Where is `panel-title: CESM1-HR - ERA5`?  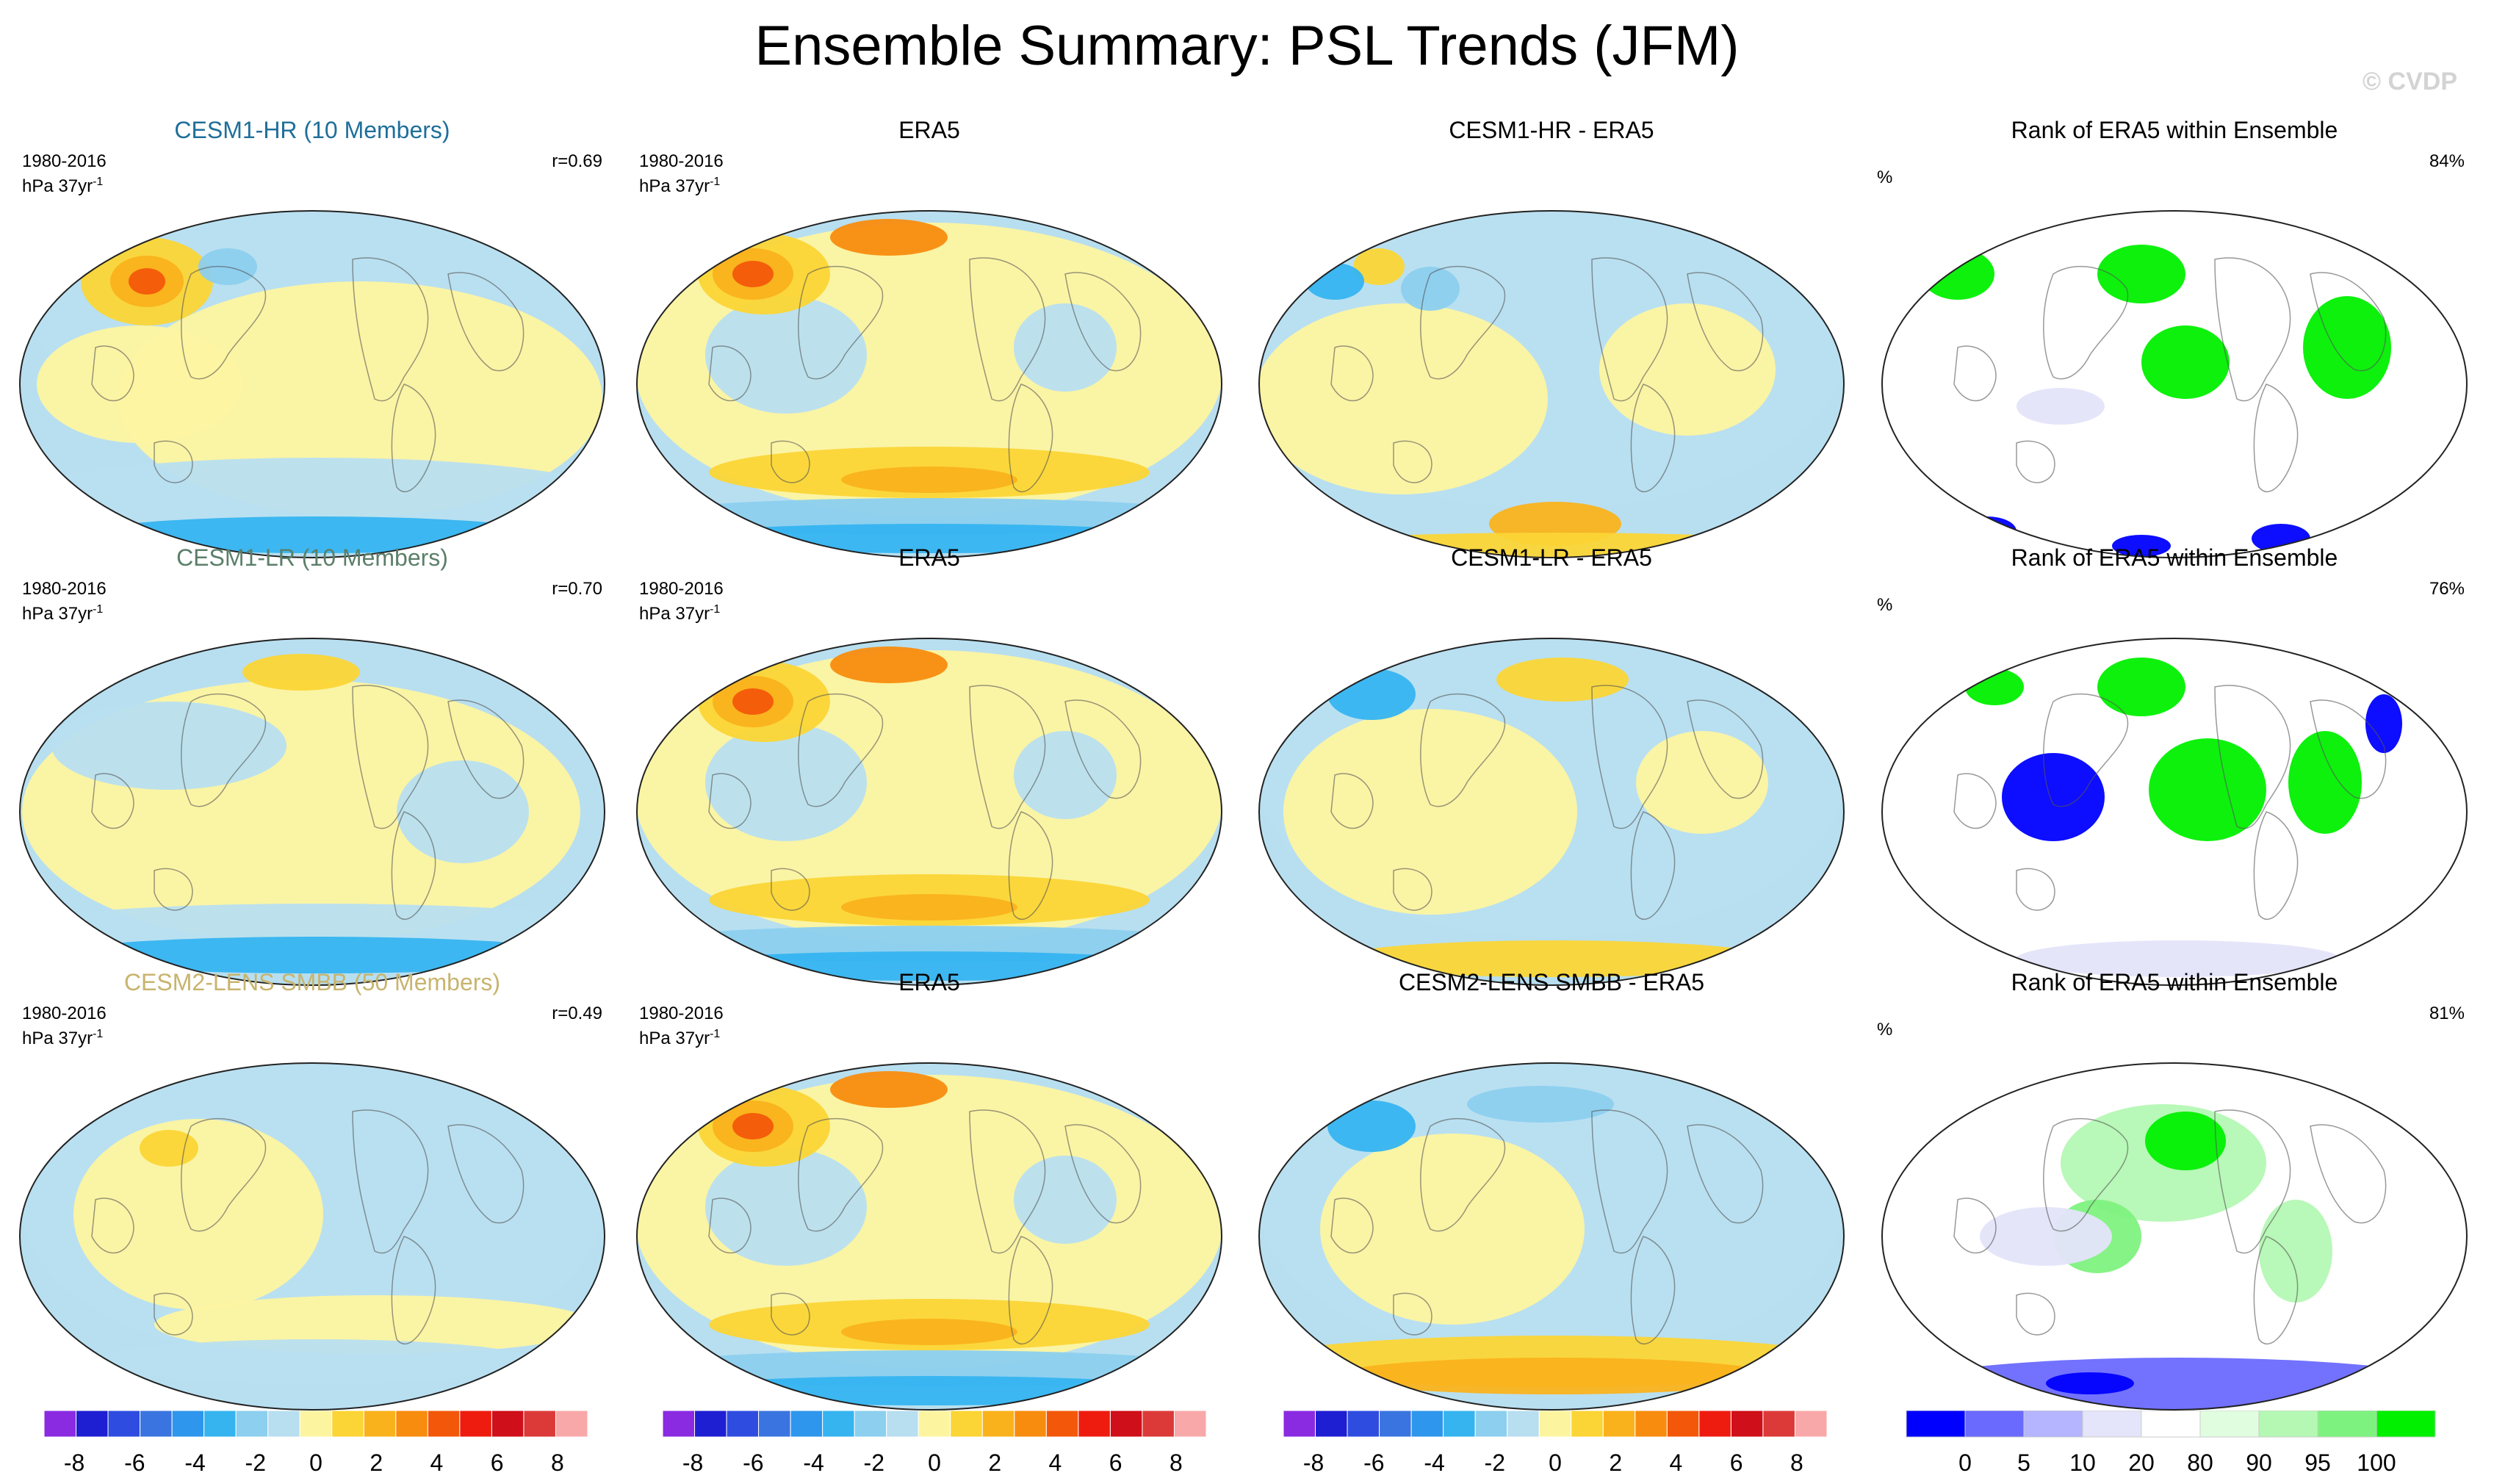 panel-title: CESM1-HR - ERA5 is located at coordinates (1551, 130).